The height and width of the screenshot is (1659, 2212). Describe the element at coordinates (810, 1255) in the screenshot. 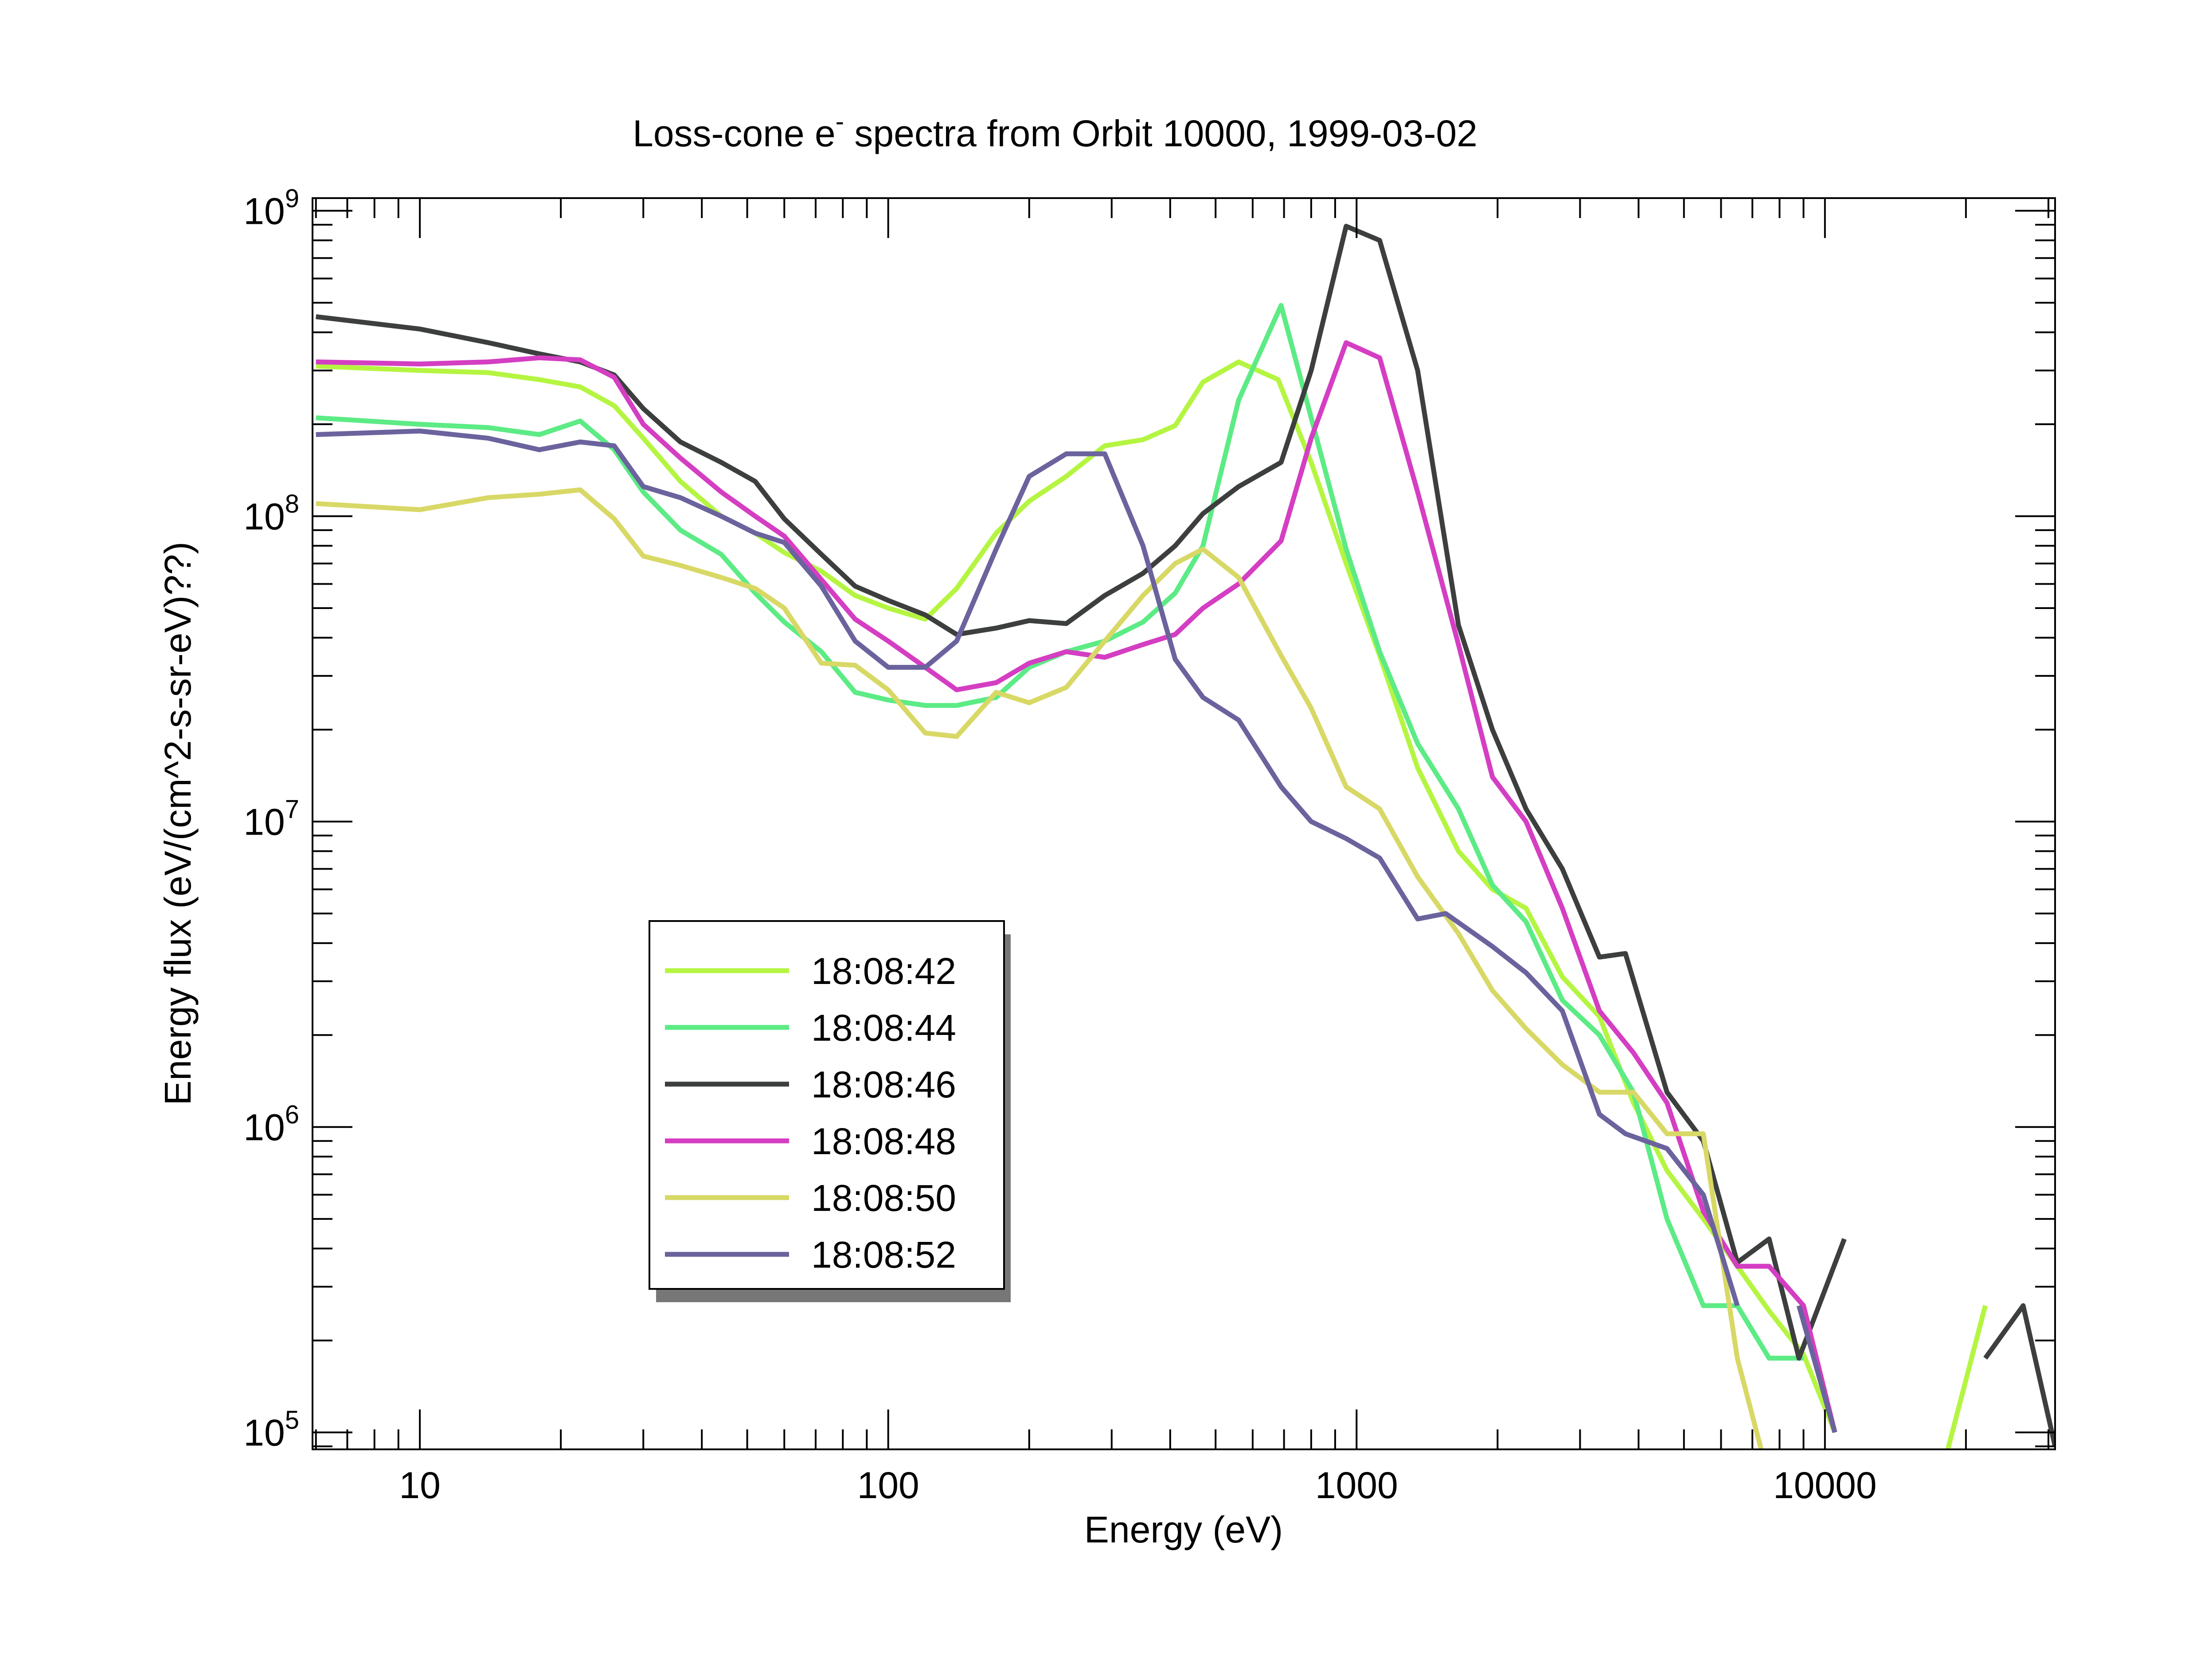

I see `legend-item: 18:08:52` at that location.